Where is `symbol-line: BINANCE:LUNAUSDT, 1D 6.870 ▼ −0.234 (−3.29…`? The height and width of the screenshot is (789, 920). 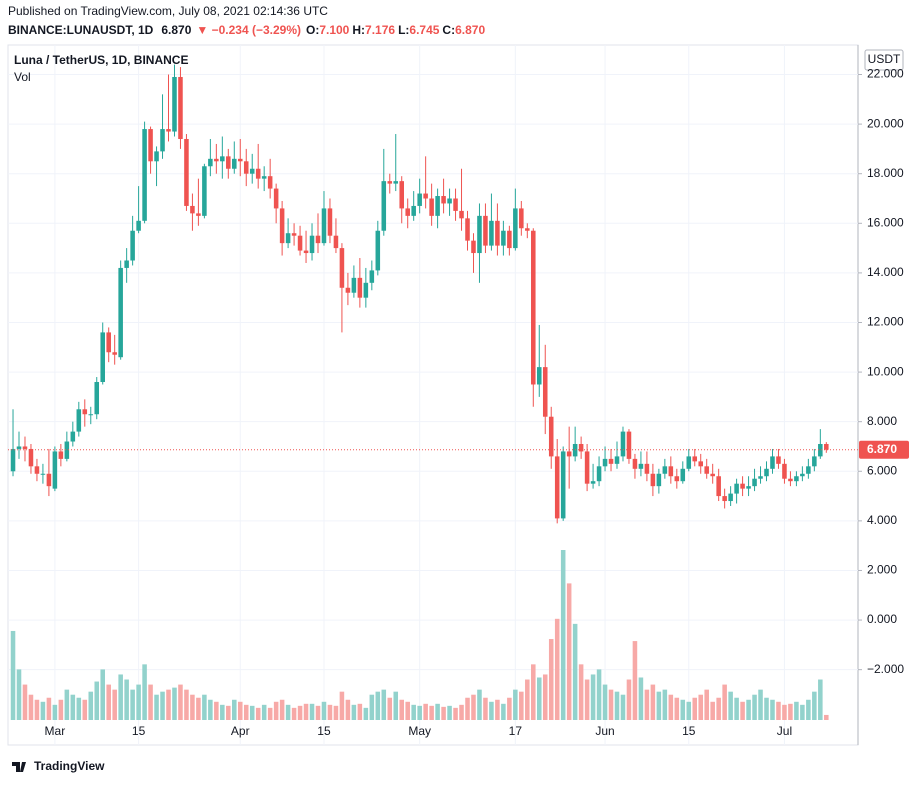 symbol-line: BINANCE:LUNAUSDT, 1D 6.870 ▼ −0.234 (−3.29… is located at coordinates (246, 30).